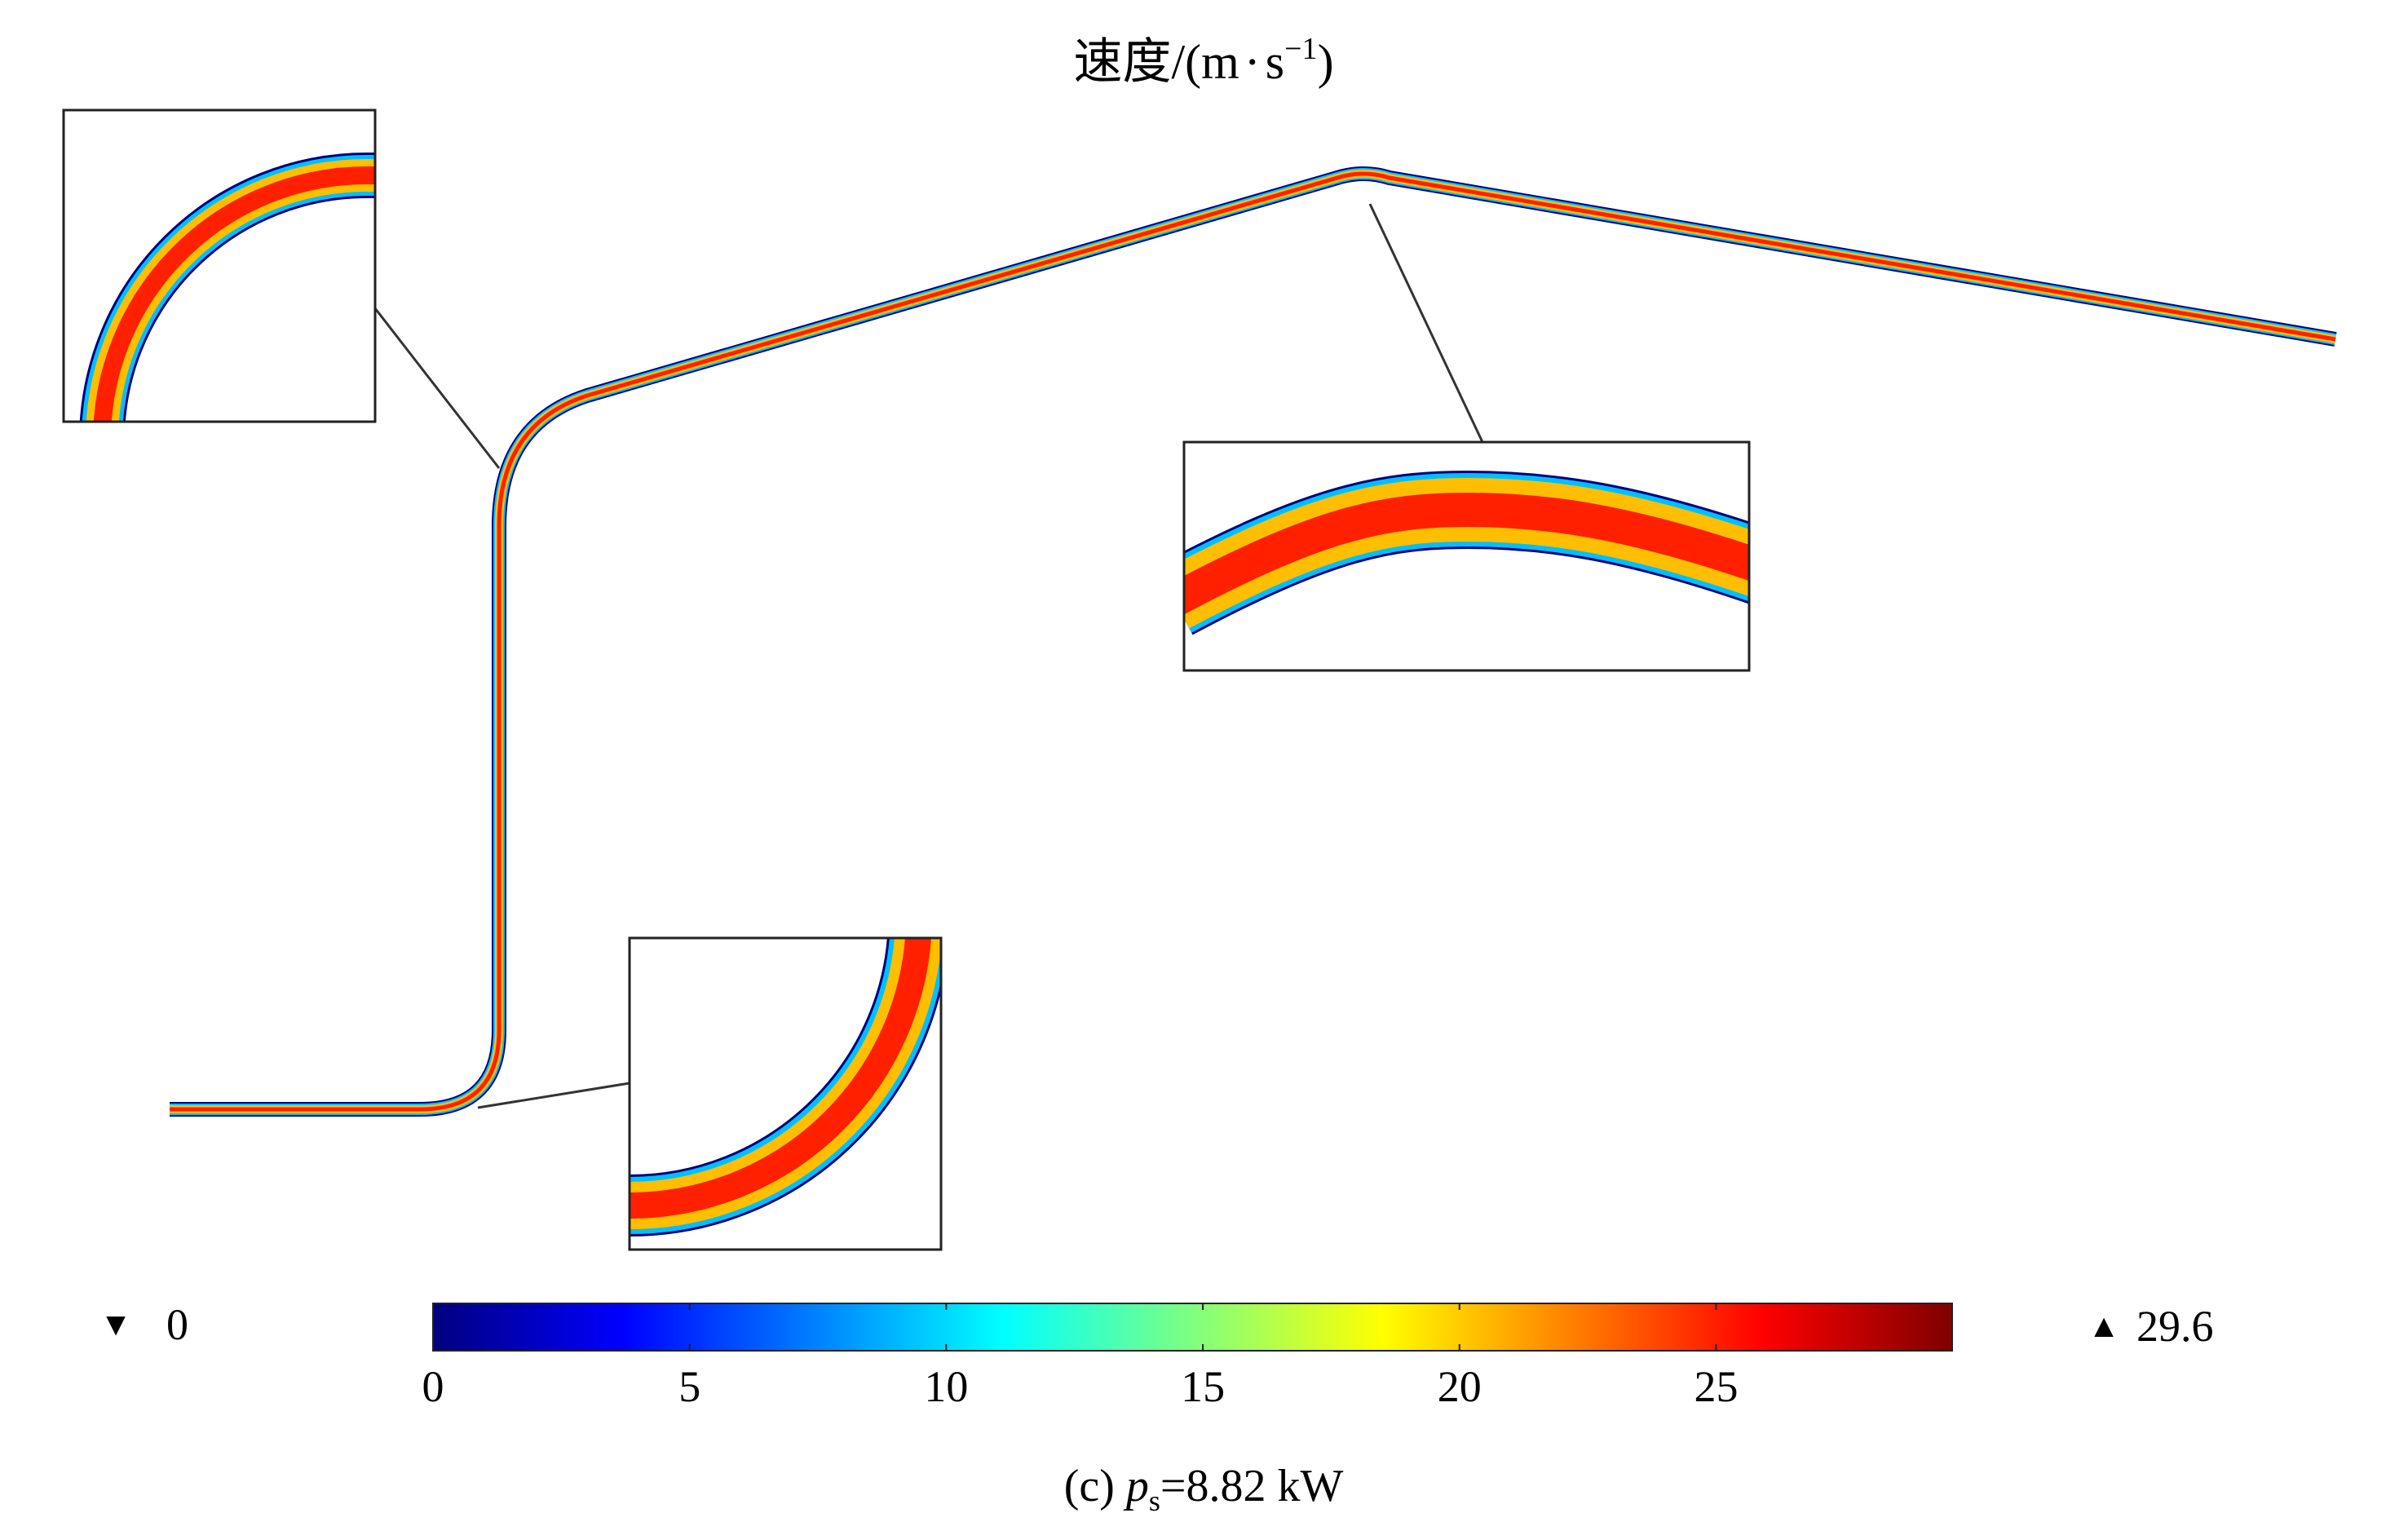 This screenshot has height=1522, width=2408. I want to click on colorbar-tick-label: 15, so click(1203, 1386).